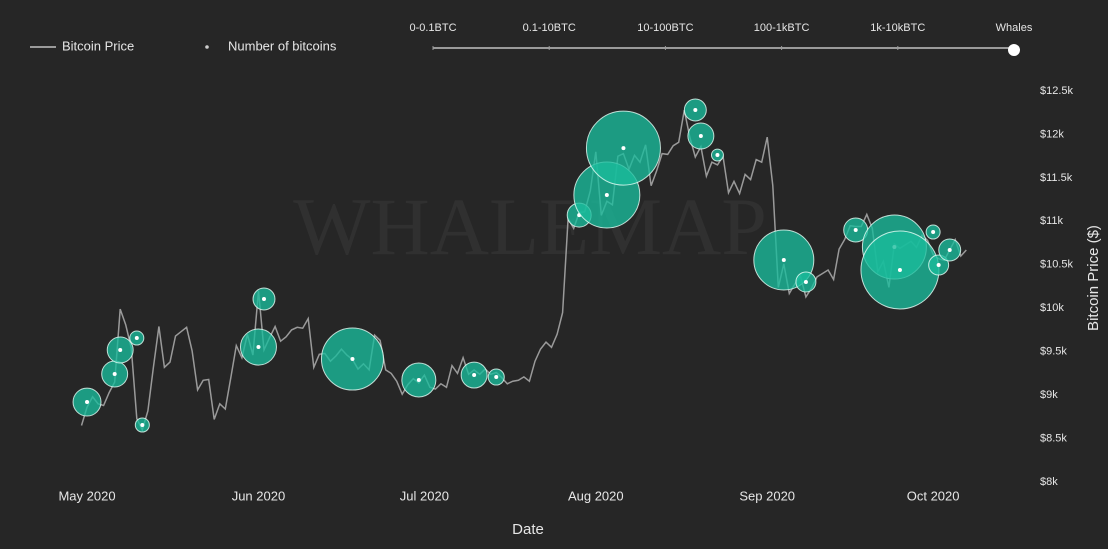 The image size is (1108, 549). Describe the element at coordinates (1057, 265) in the screenshot. I see `y-tick-label: $10.5k` at that location.